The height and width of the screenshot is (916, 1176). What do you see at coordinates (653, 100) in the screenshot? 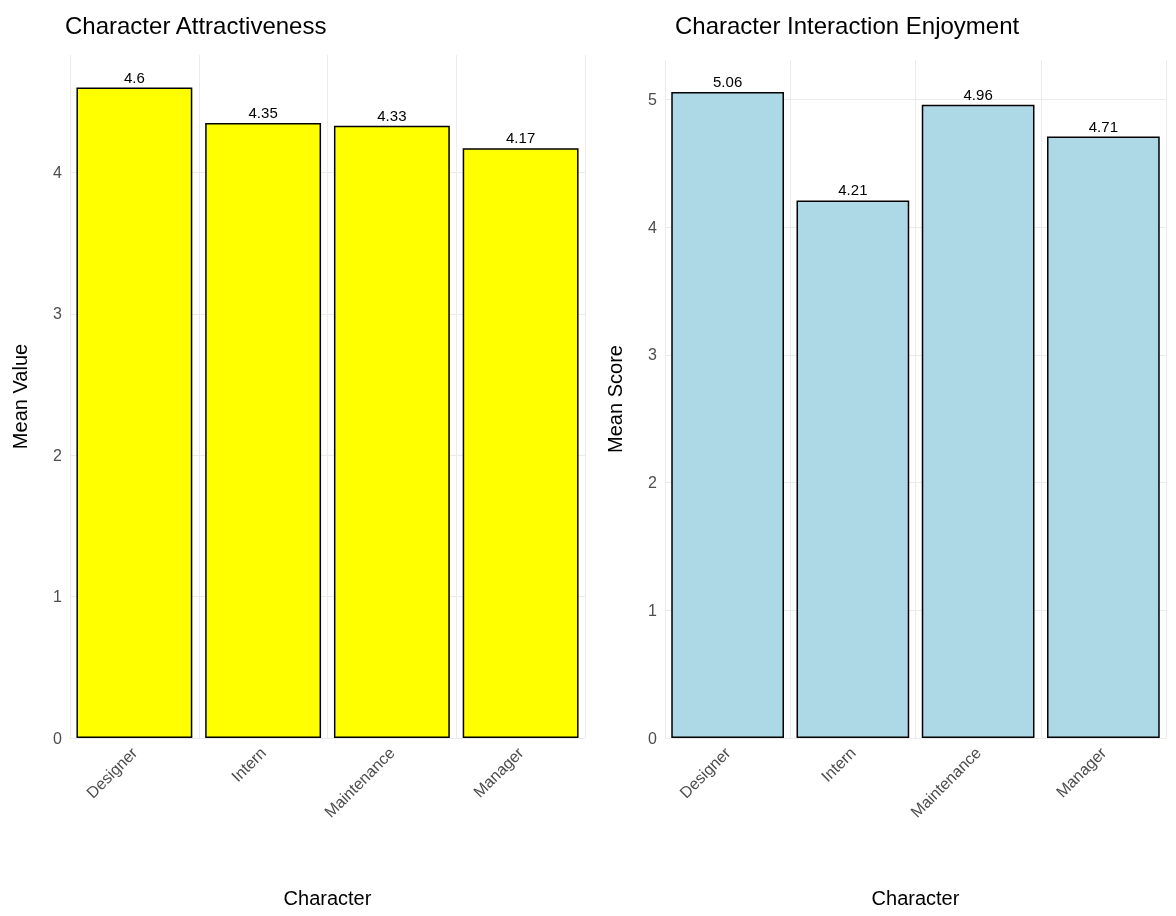
I see `y-tick-label: 5` at bounding box center [653, 100].